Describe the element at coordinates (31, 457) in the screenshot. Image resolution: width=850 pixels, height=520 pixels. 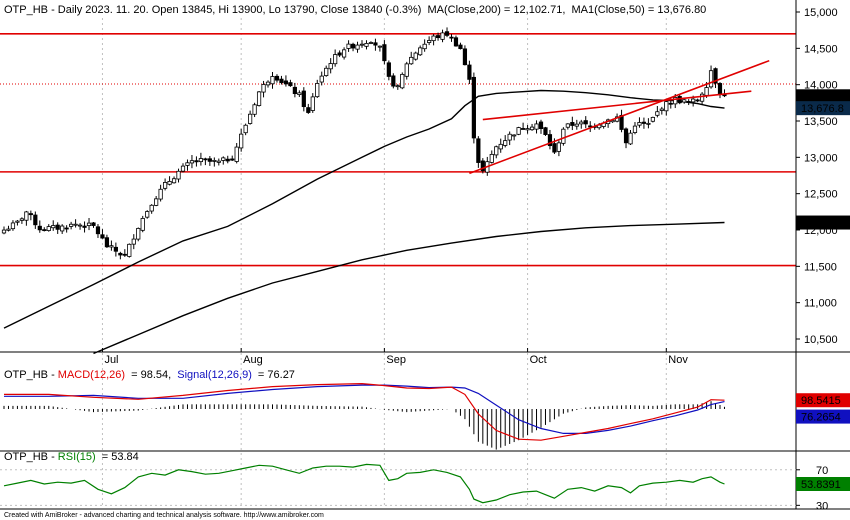
I see `rsi-header-label: OTP_HB -` at that location.